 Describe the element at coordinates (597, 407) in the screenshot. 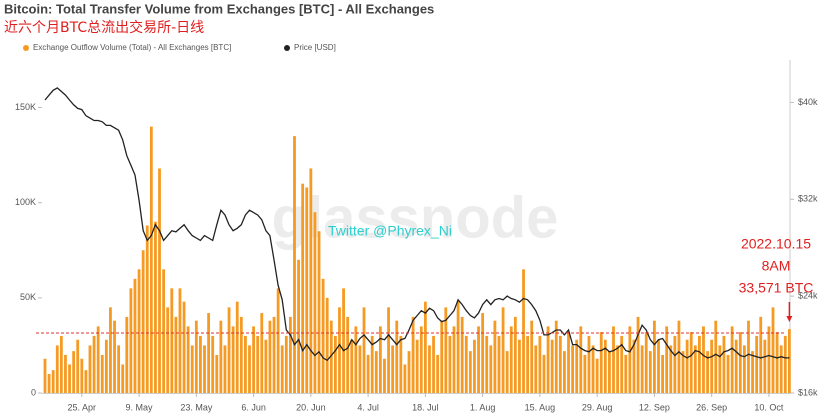

I see `x-tick-label: 29. Aug` at that location.